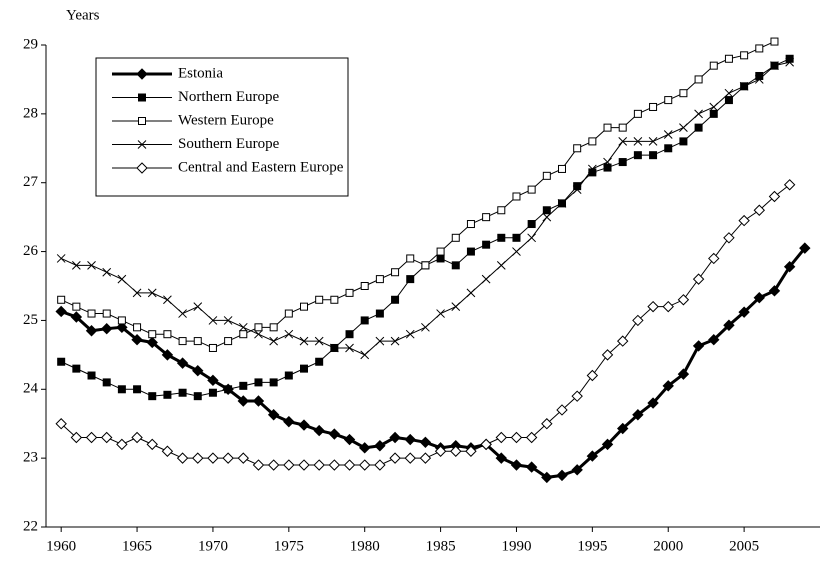 This screenshot has width=822, height=573. What do you see at coordinates (592, 546) in the screenshot?
I see `x-tick-label: 1995` at bounding box center [592, 546].